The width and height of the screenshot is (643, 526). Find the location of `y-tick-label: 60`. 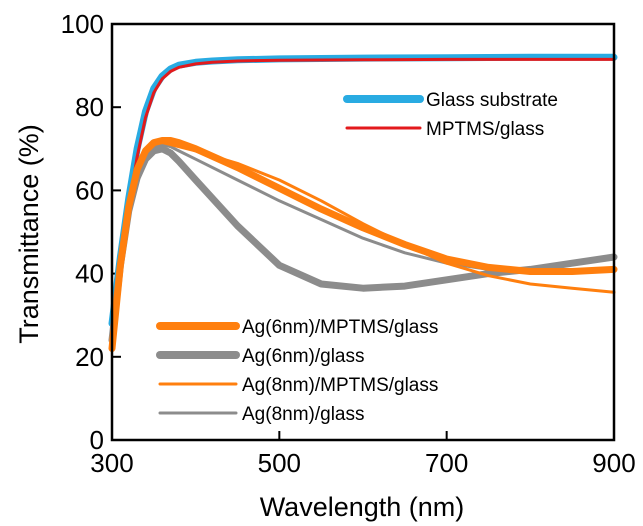

y-tick-label: 60 is located at coordinates (89, 190).